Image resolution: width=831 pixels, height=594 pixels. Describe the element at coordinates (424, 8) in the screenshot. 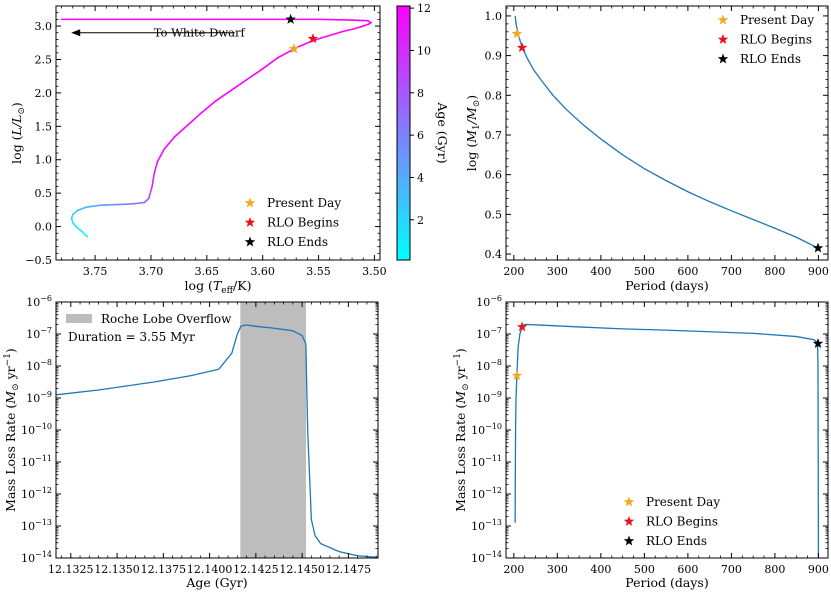

I see `age-colorbar-tick-label: 12` at that location.